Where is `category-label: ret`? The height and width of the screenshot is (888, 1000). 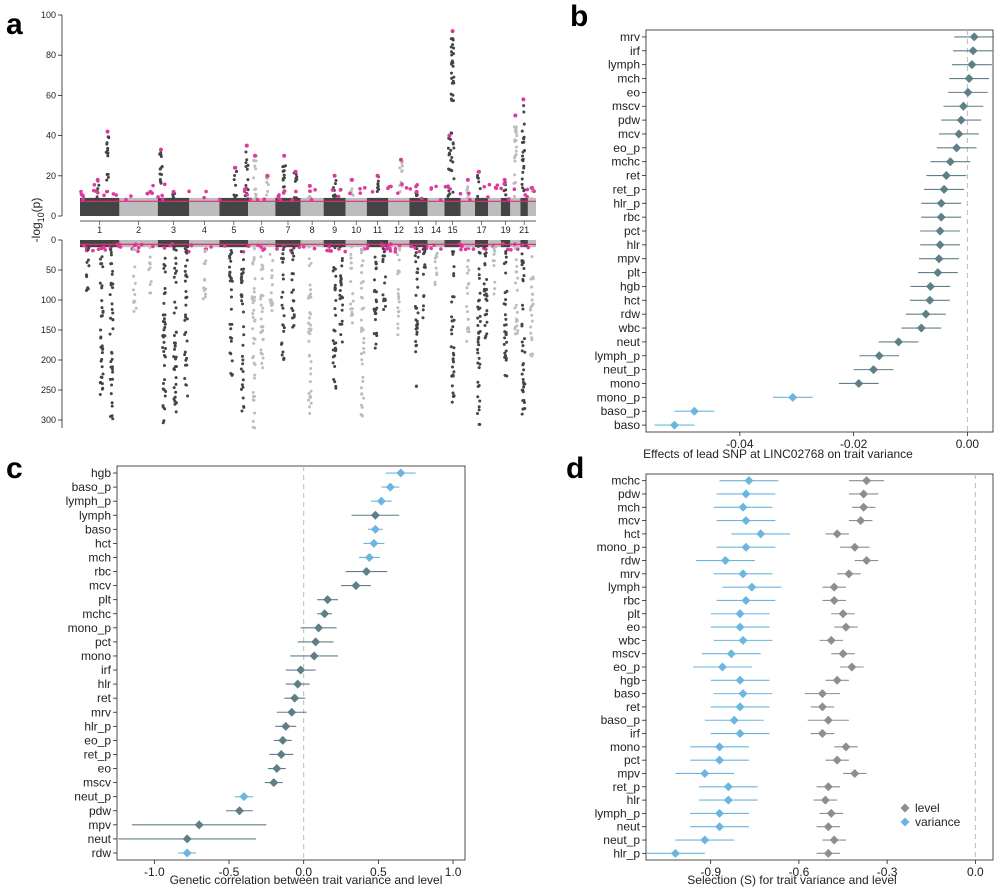
category-label: ret is located at coordinates (633, 176).